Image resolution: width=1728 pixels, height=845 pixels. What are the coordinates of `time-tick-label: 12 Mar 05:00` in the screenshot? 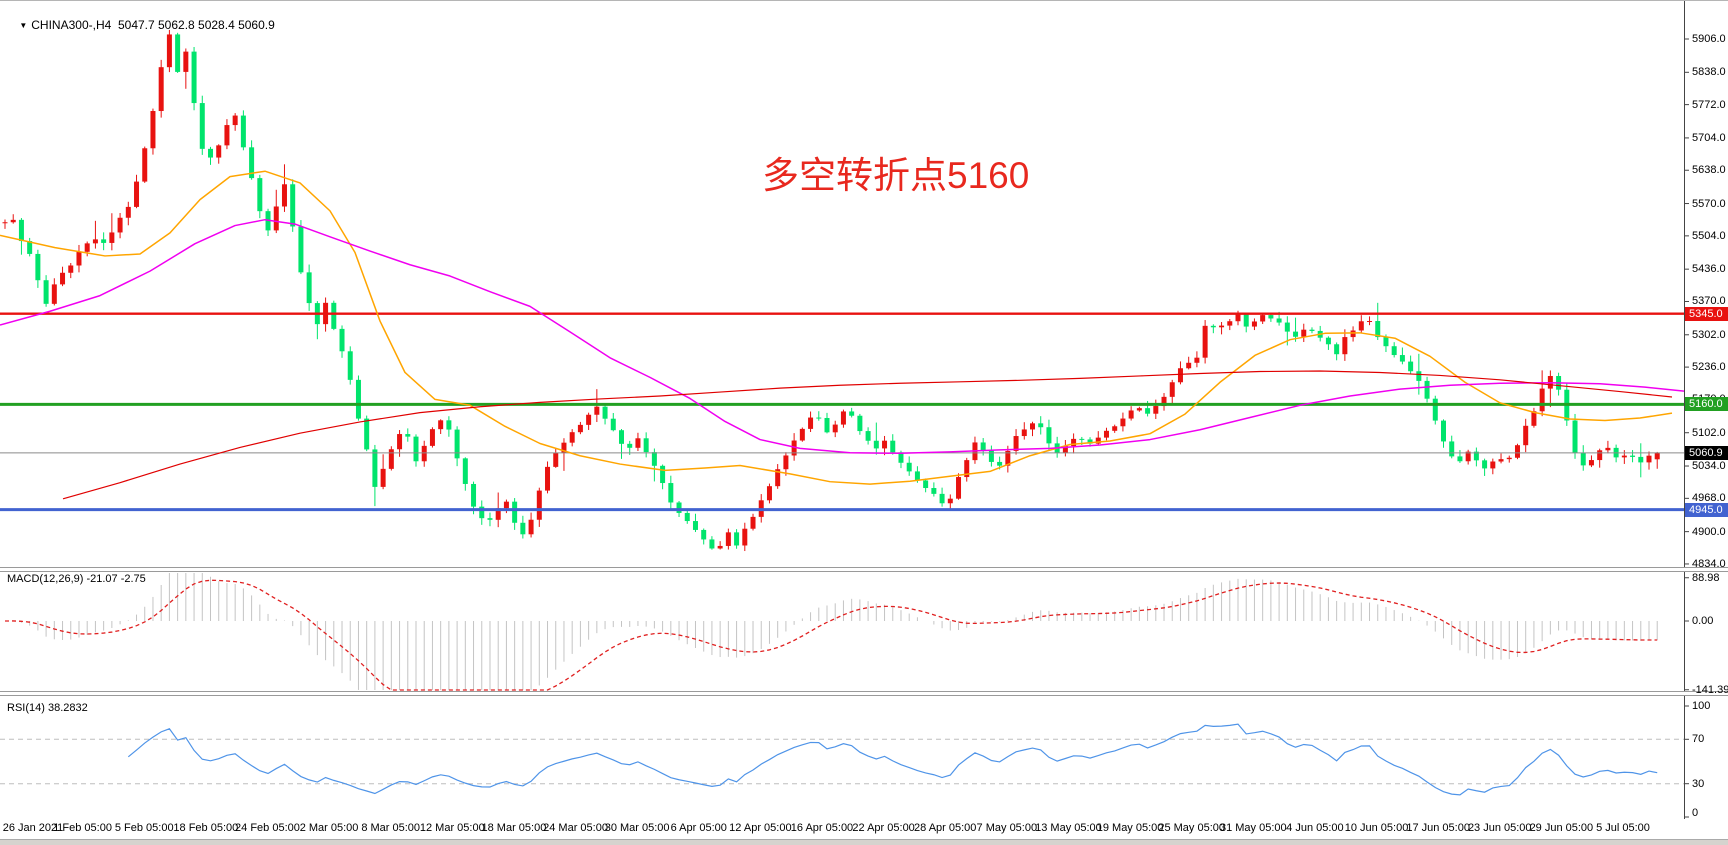 It's located at (452, 828).